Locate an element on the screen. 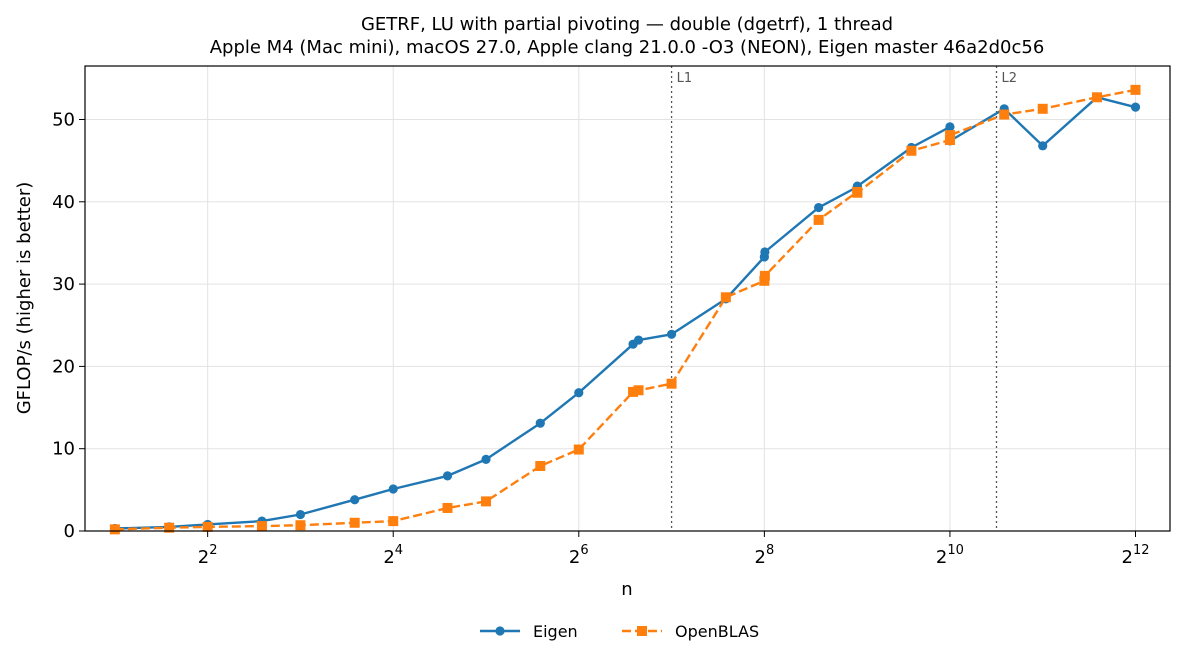 The width and height of the screenshot is (1185, 664). x-axis-label: n is located at coordinates (626, 589).